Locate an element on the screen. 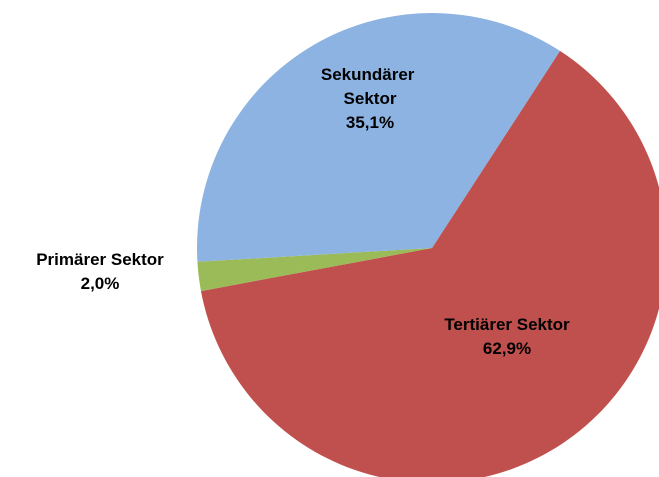  pie-slice is located at coordinates (314, 270).